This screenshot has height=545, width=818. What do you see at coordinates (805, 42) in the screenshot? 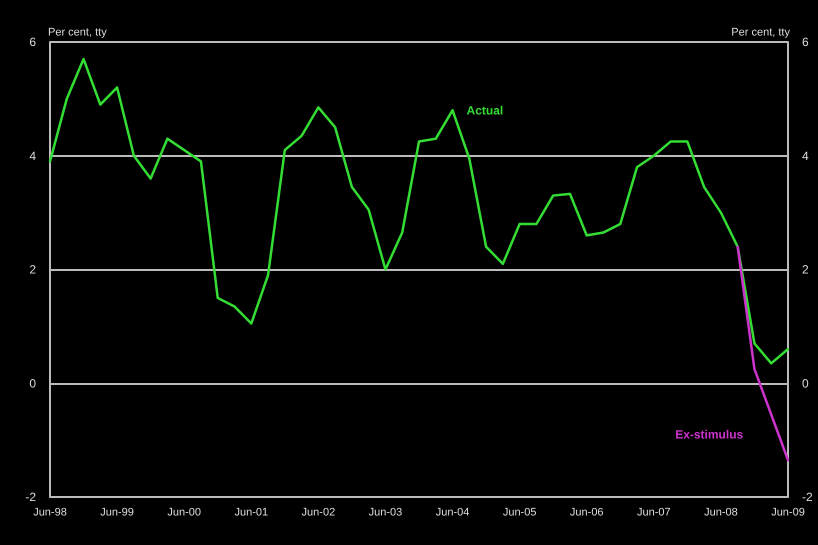
I see `y2-tick-label: 6` at bounding box center [805, 42].